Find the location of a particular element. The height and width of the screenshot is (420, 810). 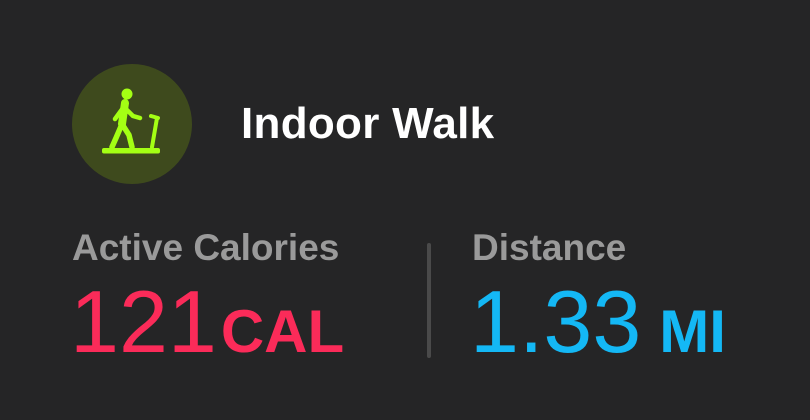

active-calories-number: 121 is located at coordinates (143, 321).